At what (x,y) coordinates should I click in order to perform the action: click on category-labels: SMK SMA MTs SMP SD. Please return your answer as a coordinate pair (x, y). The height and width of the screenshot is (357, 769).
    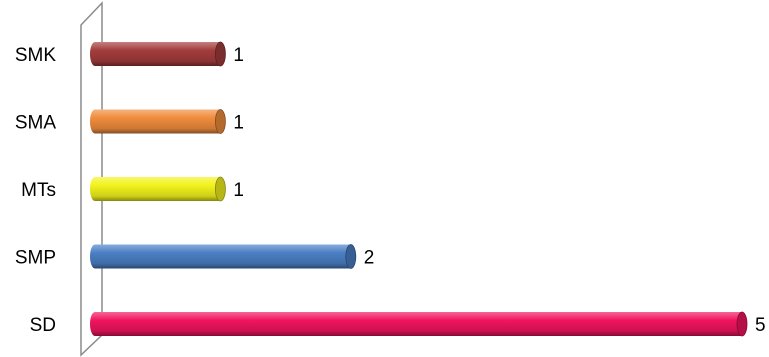
    Looking at the image, I should click on (36, 190).